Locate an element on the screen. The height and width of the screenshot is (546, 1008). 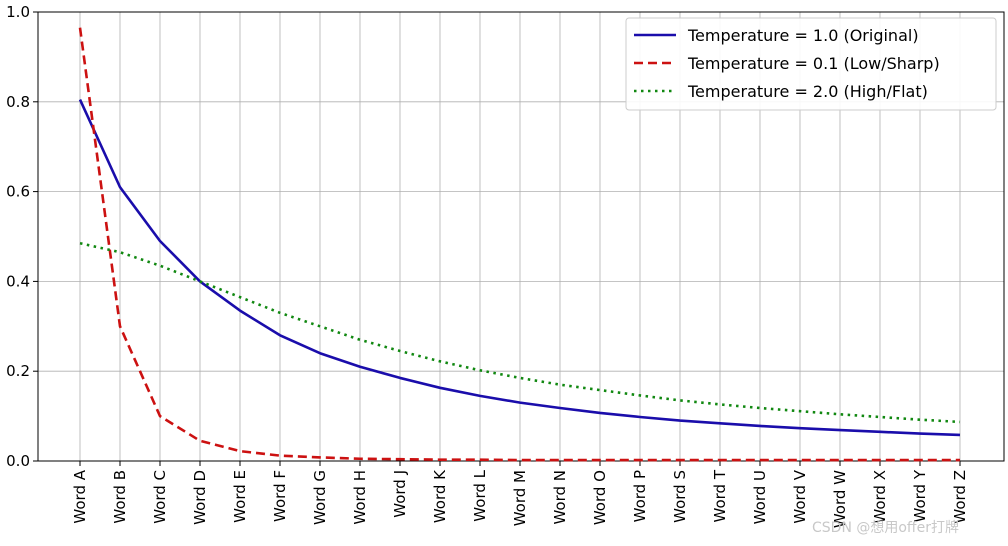
x-tick-label: Word A is located at coordinates (80, 496).